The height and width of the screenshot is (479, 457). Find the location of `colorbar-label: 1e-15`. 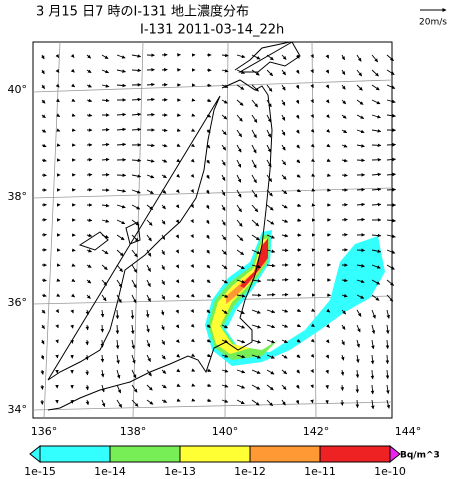

colorbar-label: 1e-15 is located at coordinates (40, 471).